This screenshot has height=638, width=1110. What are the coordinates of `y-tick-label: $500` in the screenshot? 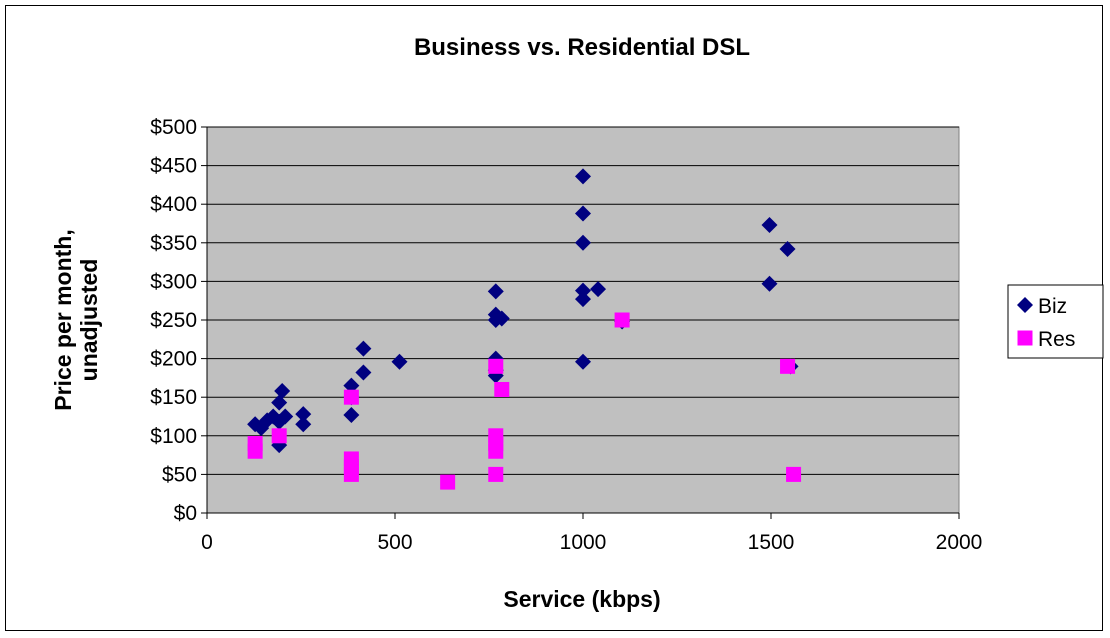 It's located at (173, 127).